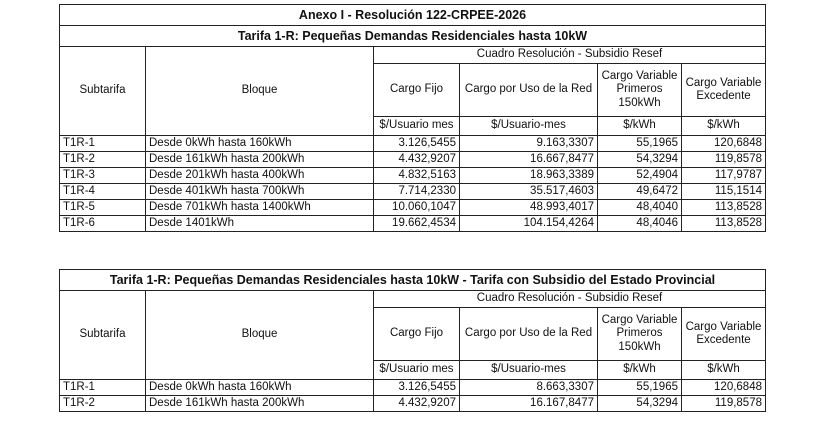  Describe the element at coordinates (102, 191) in the screenshot. I see `cell-subtarifa: T1R-4` at that location.